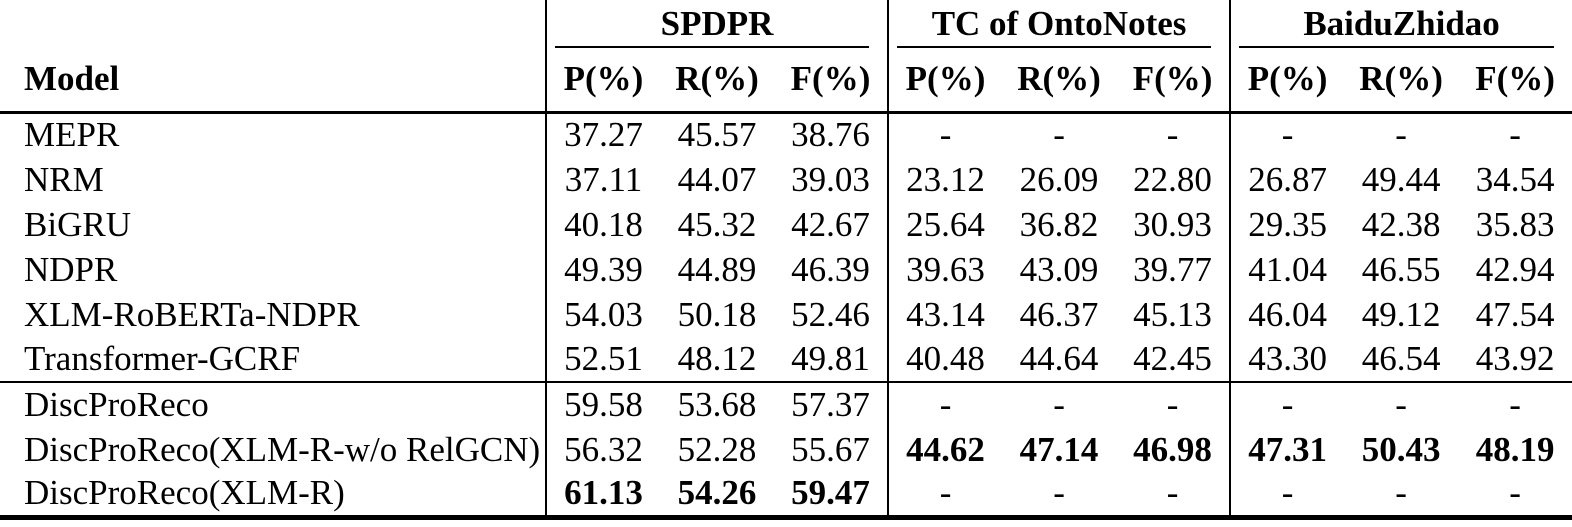  What do you see at coordinates (273, 360) in the screenshot?
I see `model-cell: Transformer-GCRF` at bounding box center [273, 360].